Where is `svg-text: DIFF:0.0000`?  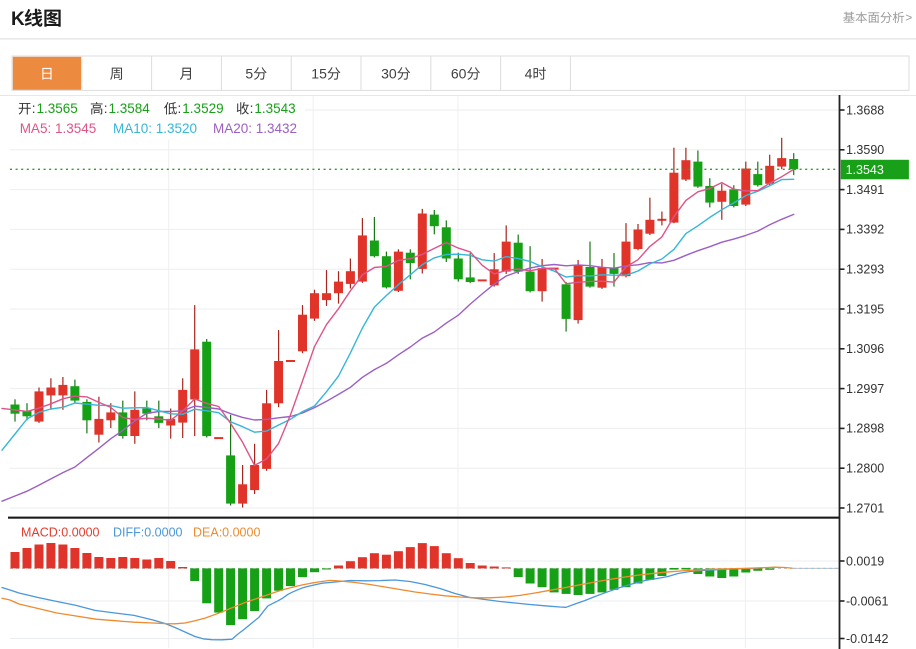 svg-text: DIFF:0.0000 is located at coordinates (148, 533).